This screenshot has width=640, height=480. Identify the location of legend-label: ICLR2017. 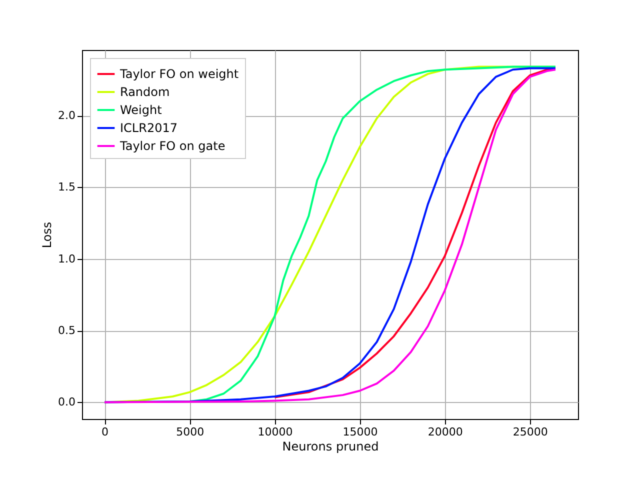
(149, 128).